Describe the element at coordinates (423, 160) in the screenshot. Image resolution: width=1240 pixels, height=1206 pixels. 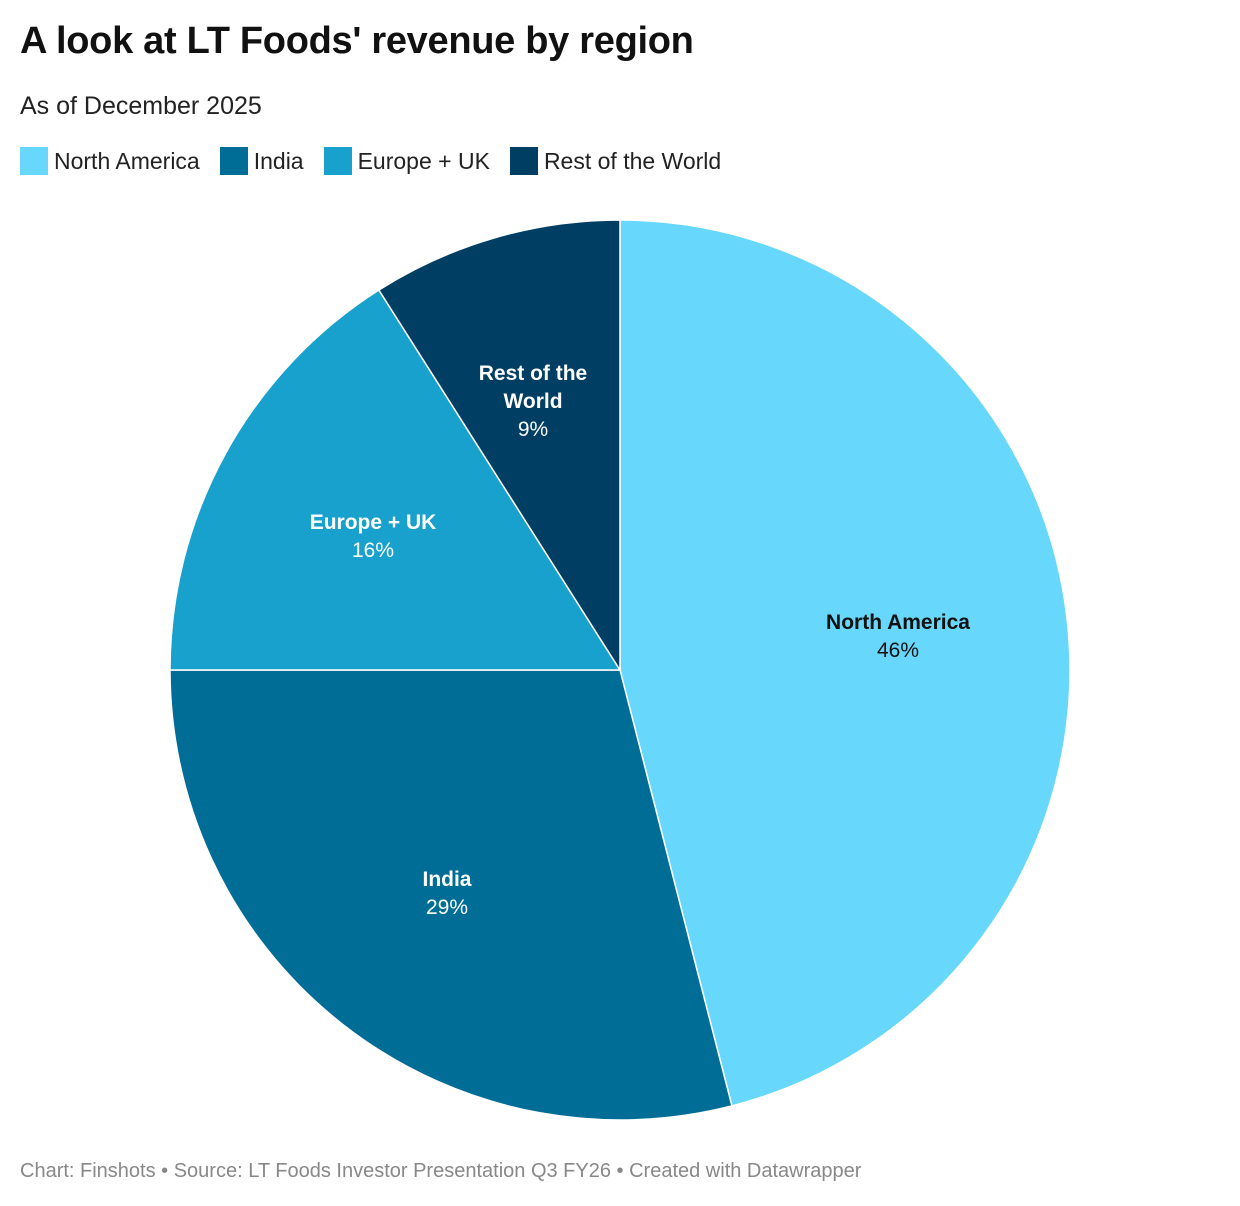
I see `legend-label: Europe + UK` at that location.